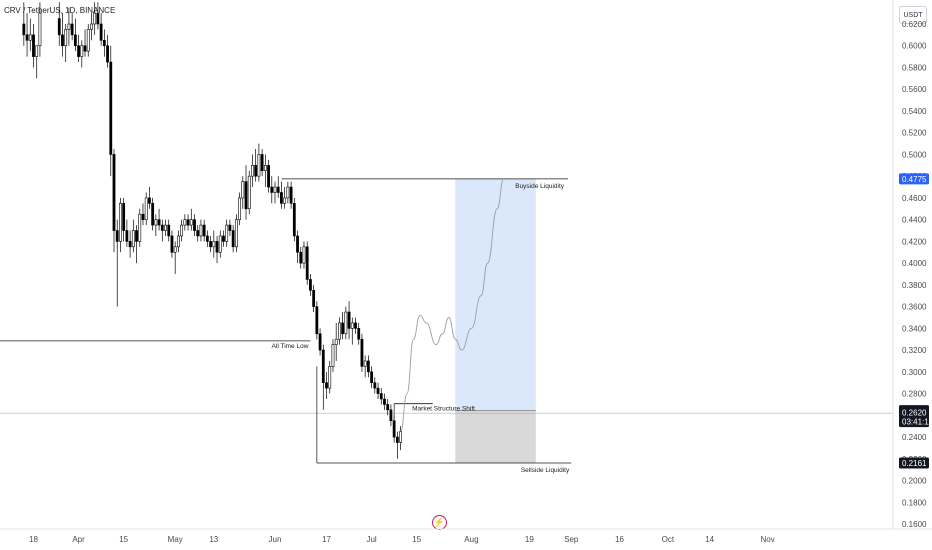 The height and width of the screenshot is (550, 932). What do you see at coordinates (619, 539) in the screenshot?
I see `x-tick-label: 16` at bounding box center [619, 539].